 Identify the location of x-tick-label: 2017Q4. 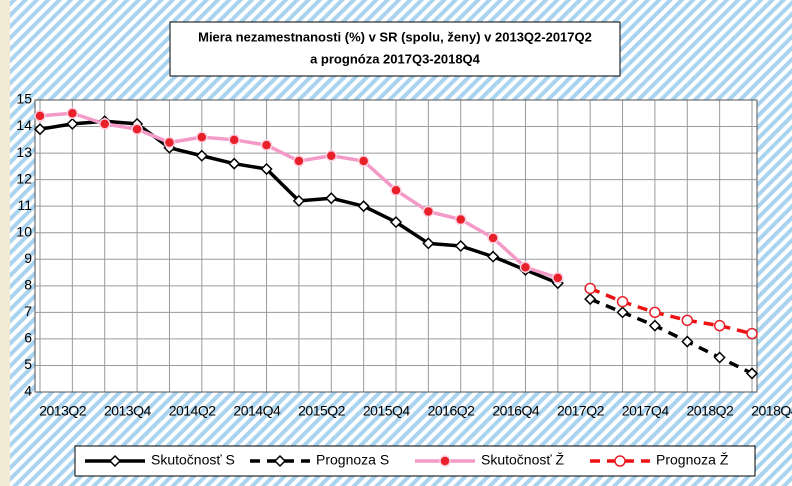
(646, 411).